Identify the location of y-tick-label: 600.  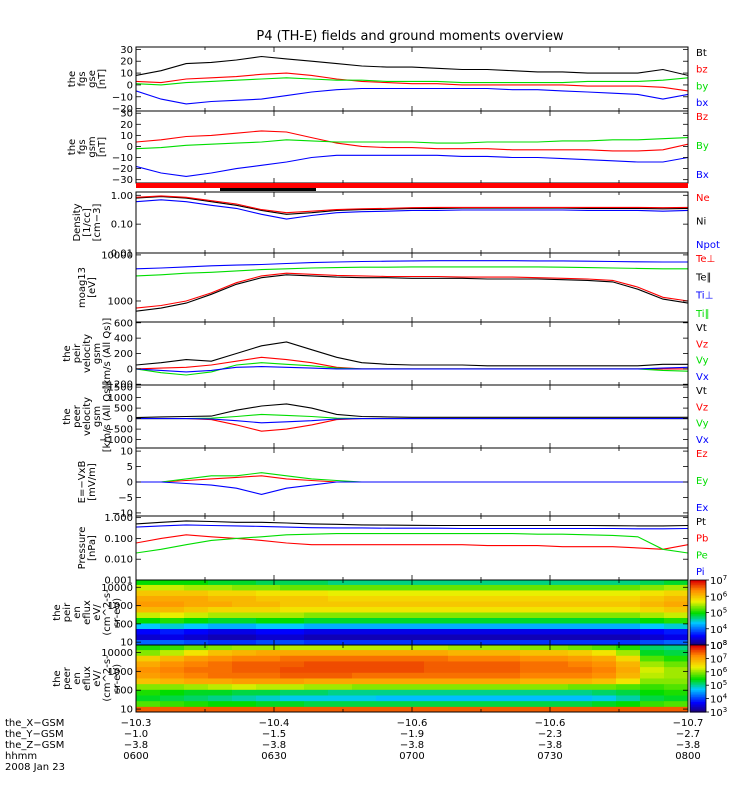
(123, 323).